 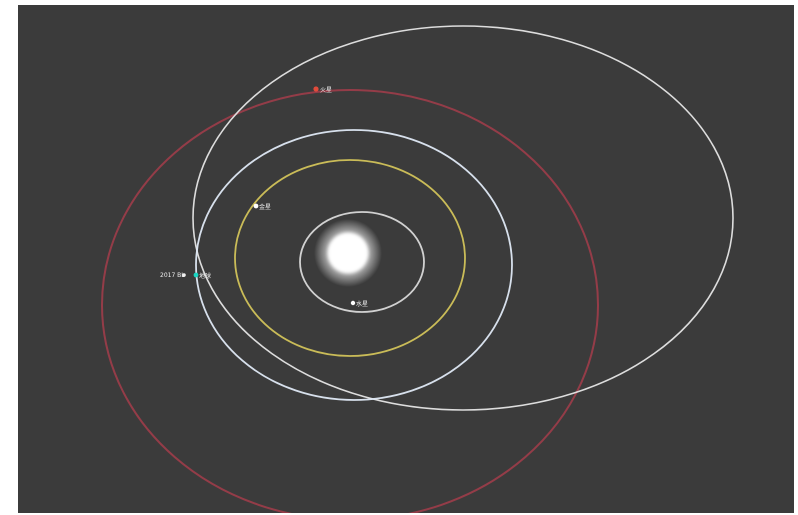 I want to click on mercury-label: 水星, so click(x=362, y=304).